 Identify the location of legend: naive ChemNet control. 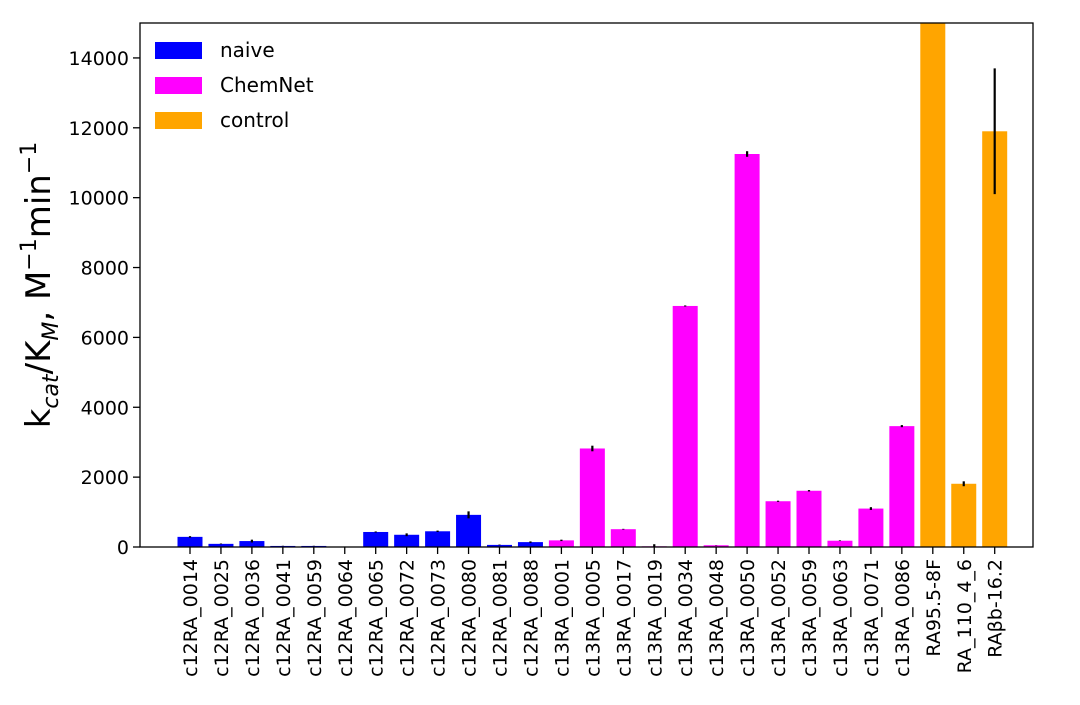
(234, 85).